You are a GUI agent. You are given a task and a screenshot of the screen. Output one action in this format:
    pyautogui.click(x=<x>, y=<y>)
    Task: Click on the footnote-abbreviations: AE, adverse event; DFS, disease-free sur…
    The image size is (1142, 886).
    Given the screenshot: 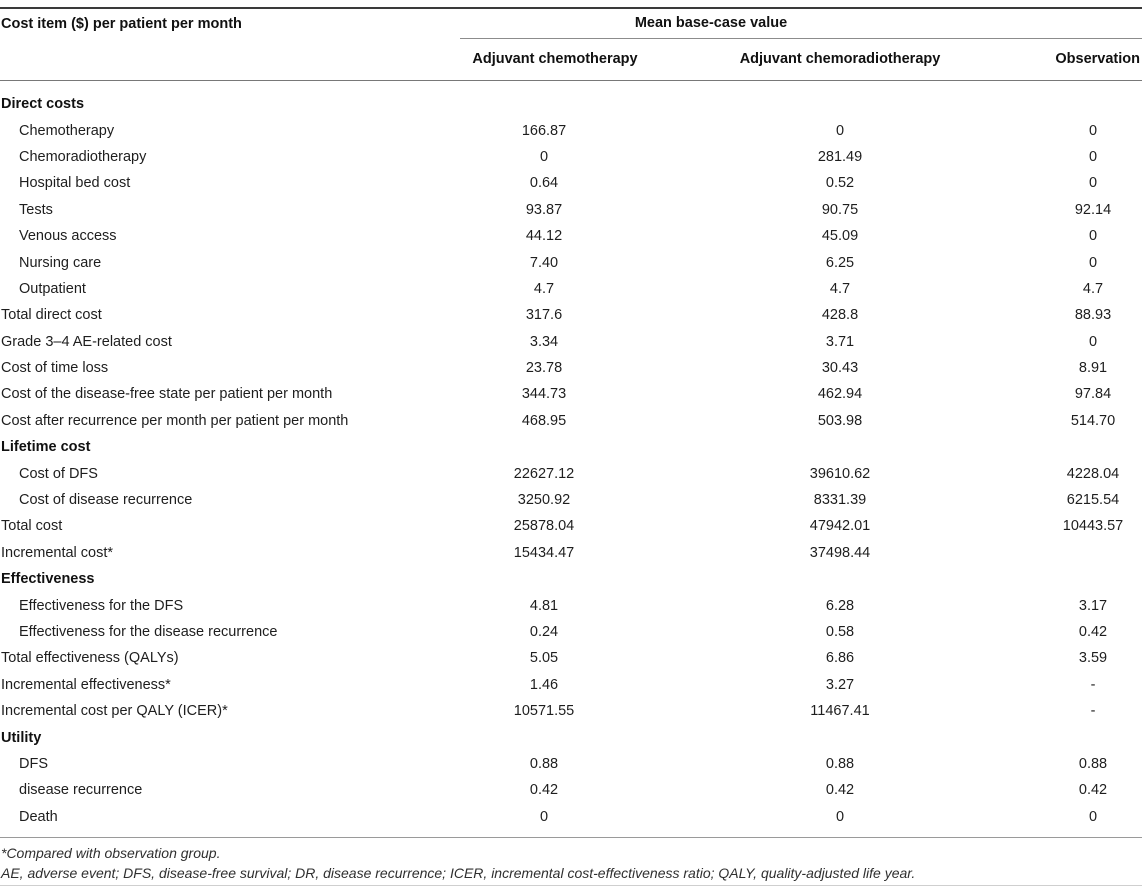 What is the action you would take?
    pyautogui.click(x=458, y=873)
    